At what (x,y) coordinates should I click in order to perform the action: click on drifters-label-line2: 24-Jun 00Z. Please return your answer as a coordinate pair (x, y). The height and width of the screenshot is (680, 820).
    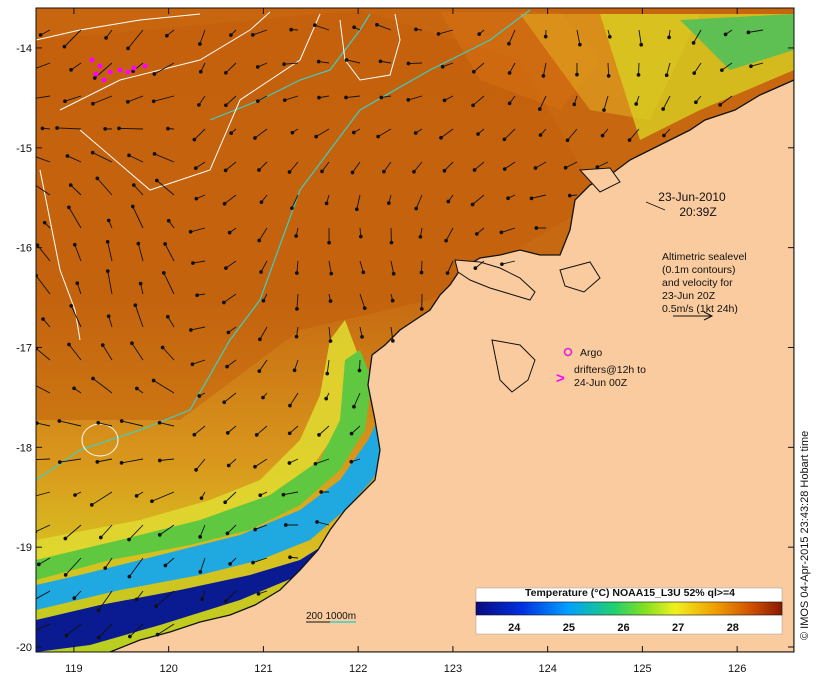
    Looking at the image, I should click on (601, 383).